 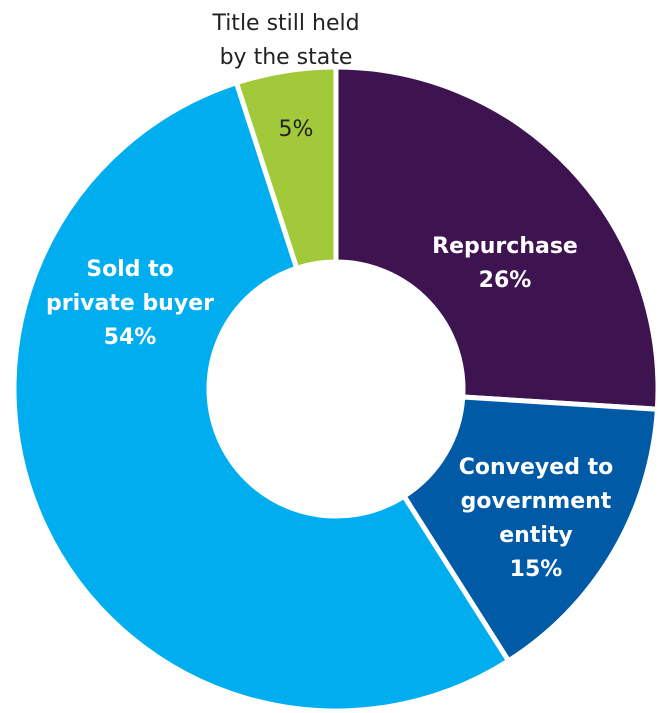 I want to click on slice-label-5: 5%, so click(x=296, y=129).